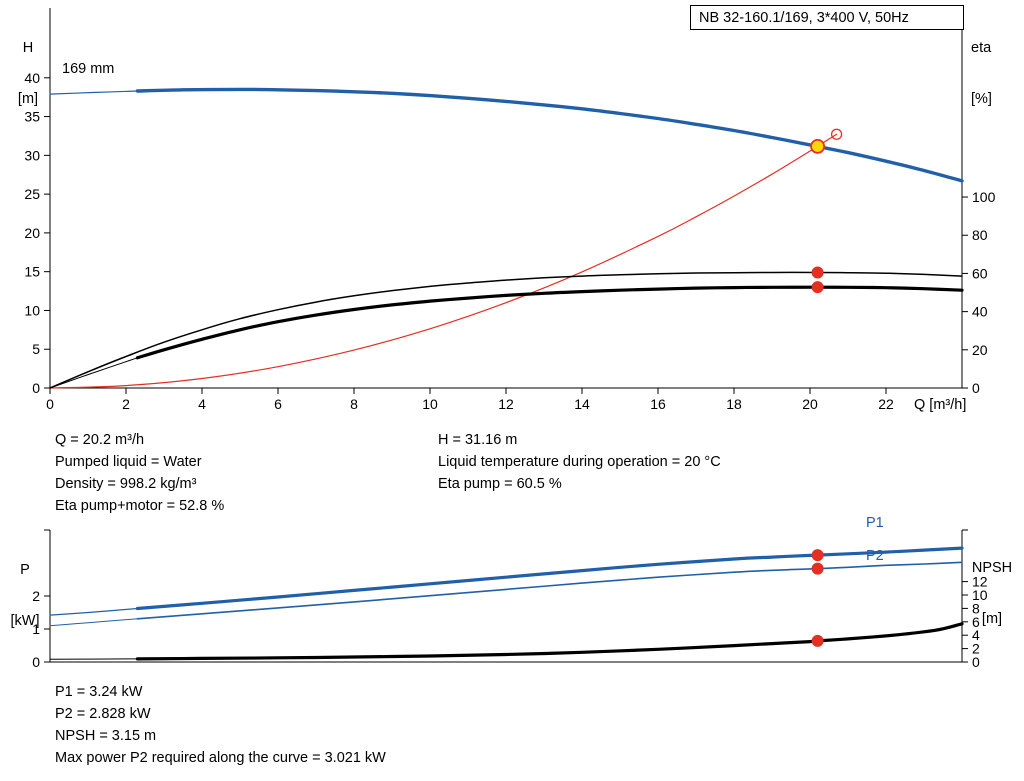 This screenshot has width=1024, height=781. I want to click on p2-curve-label: P2, so click(875, 556).